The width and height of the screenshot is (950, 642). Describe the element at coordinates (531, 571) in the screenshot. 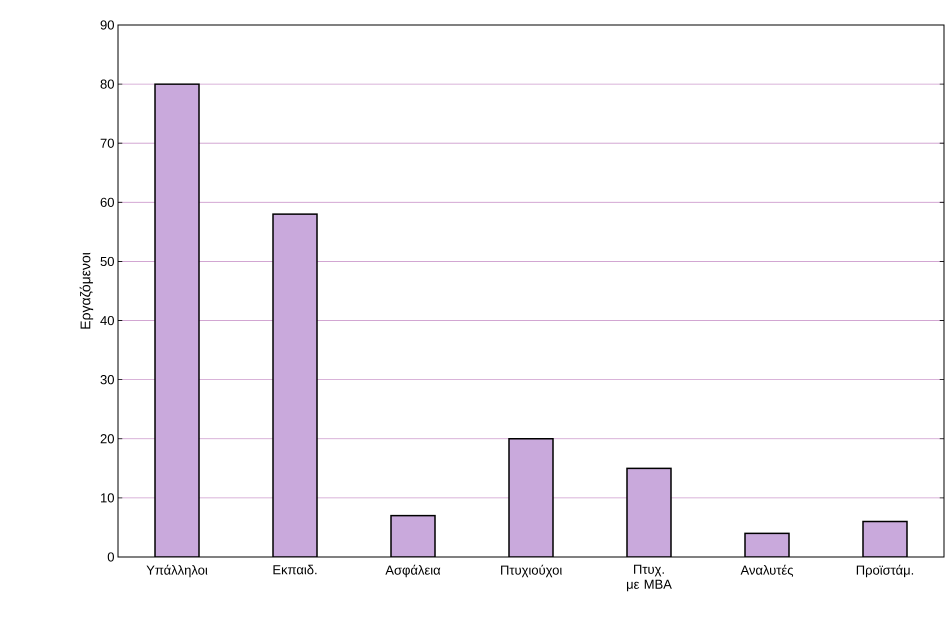

I see `x-tick-label: Πτυχιούχοι` at that location.